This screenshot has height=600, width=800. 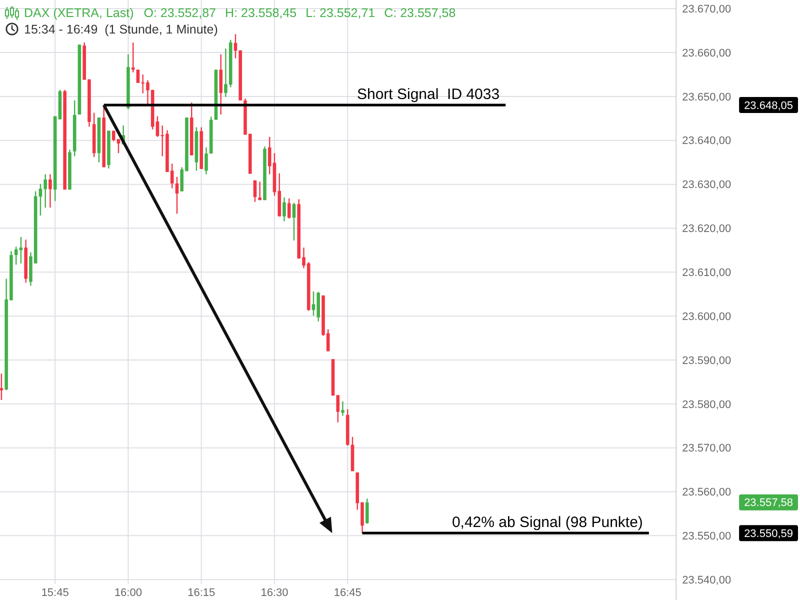 I want to click on text: 15:34 - 16:49 (1 Stunde, 1 Minute), so click(x=121, y=29).